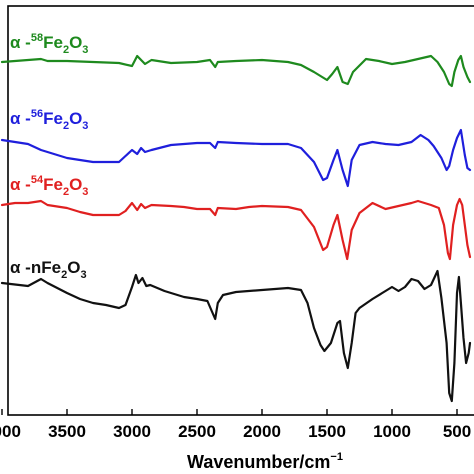  Describe the element at coordinates (392, 431) in the screenshot. I see `x-tick-label: 1000` at that location.